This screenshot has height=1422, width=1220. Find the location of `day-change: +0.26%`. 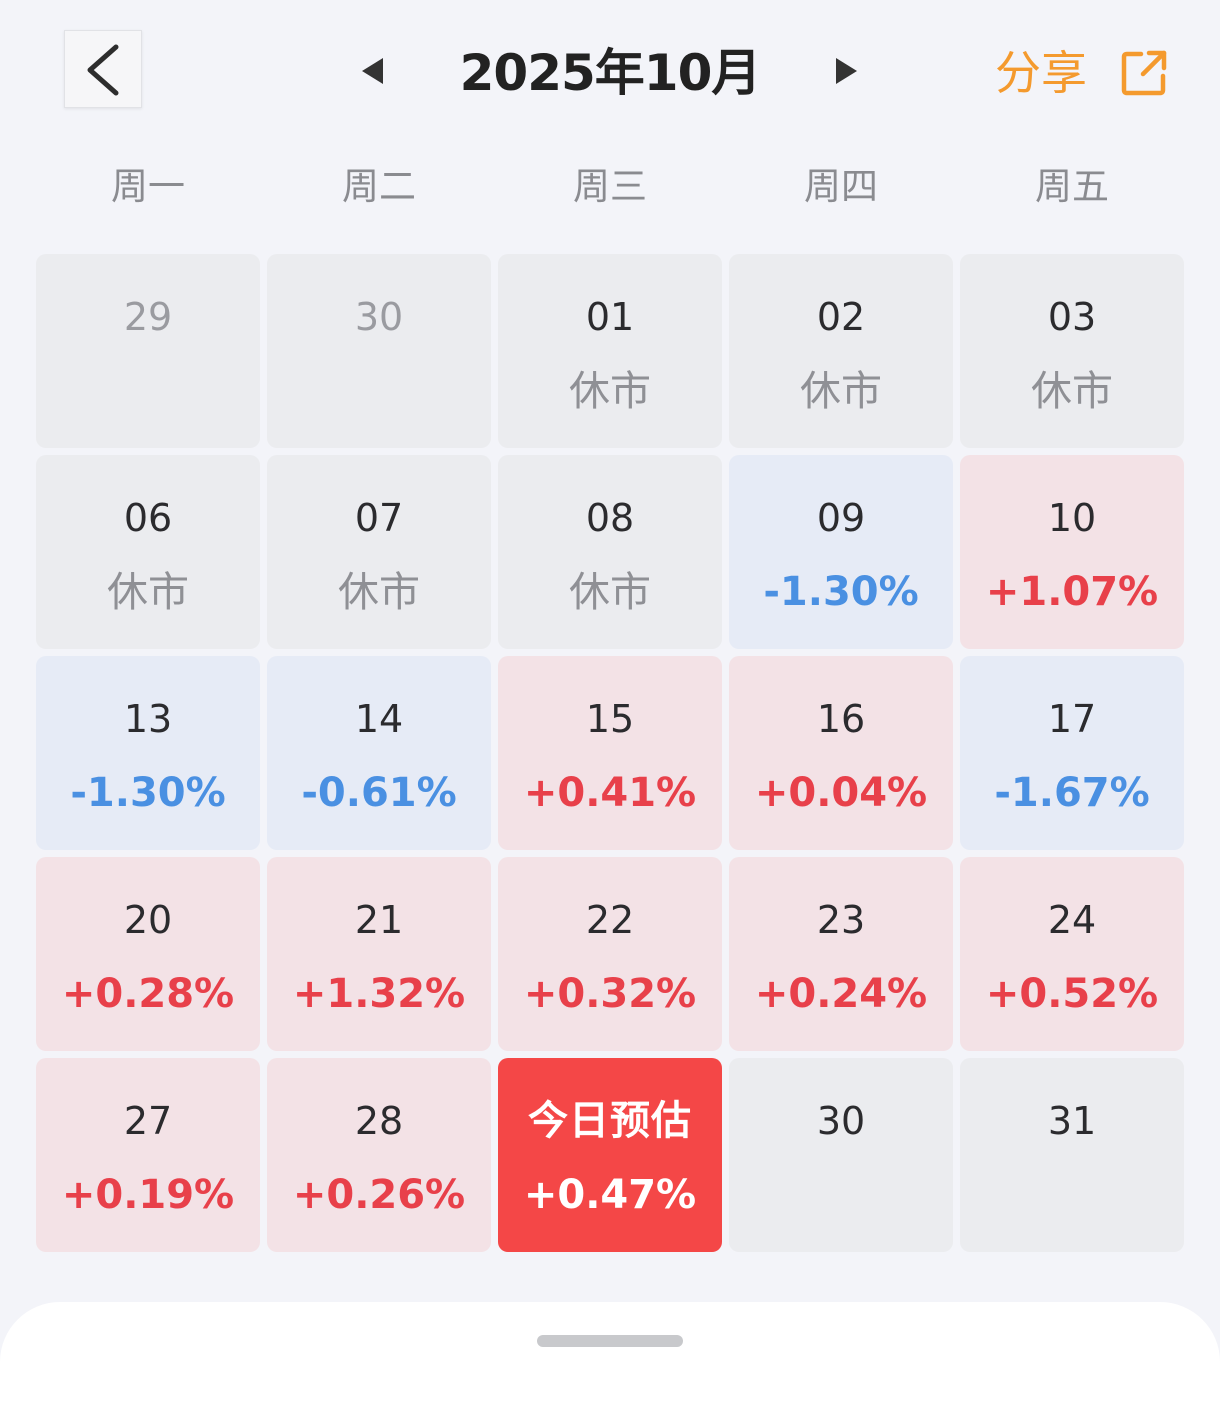

day-change: +0.26% is located at coordinates (379, 1195).